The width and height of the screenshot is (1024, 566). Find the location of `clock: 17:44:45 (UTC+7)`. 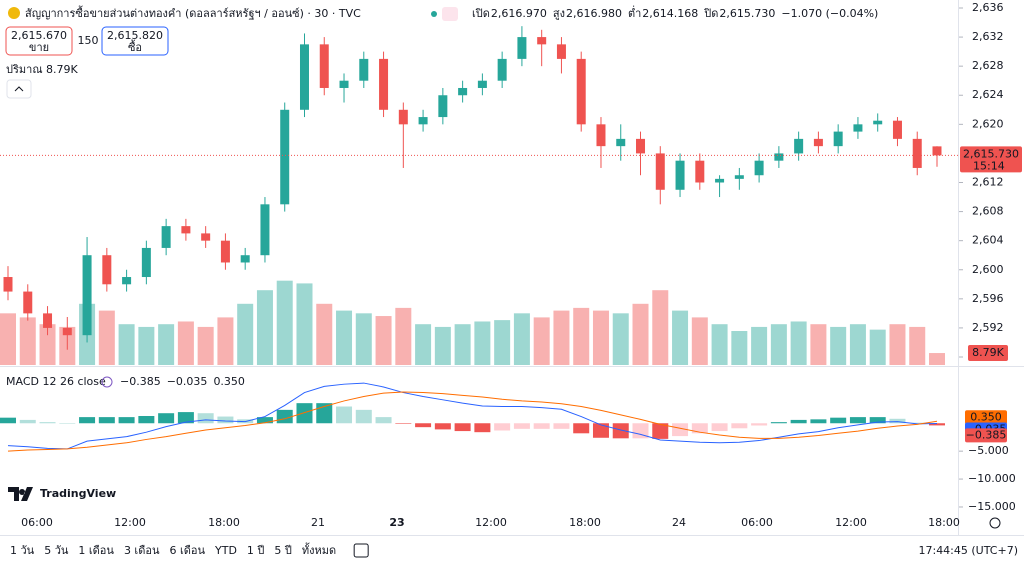

clock: 17:44:45 (UTC+7) is located at coordinates (968, 550).